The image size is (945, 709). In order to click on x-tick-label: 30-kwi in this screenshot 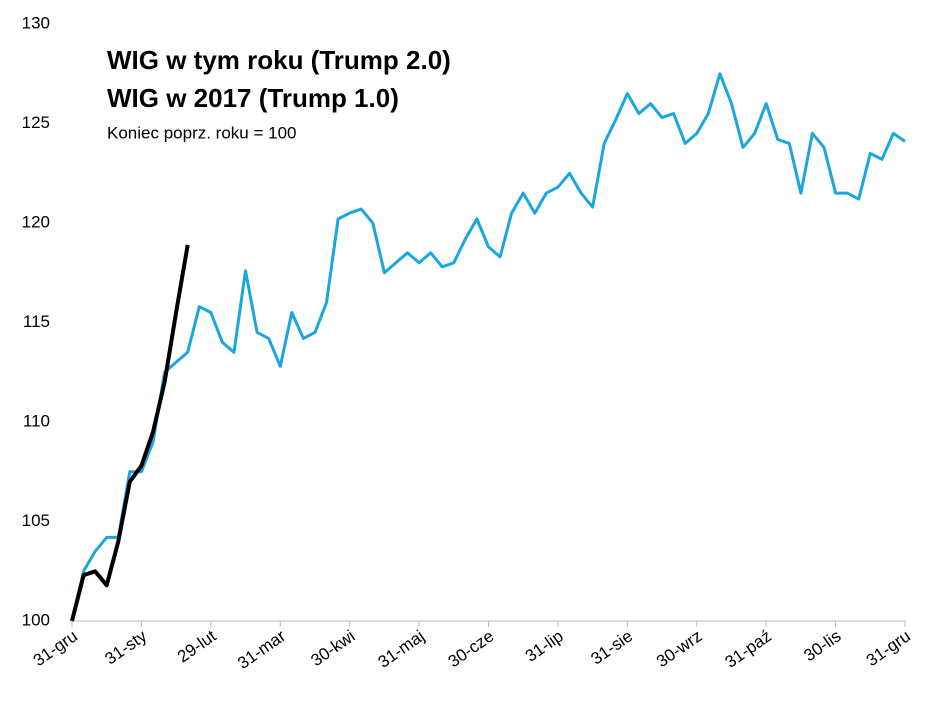, I will do `click(332, 648)`.